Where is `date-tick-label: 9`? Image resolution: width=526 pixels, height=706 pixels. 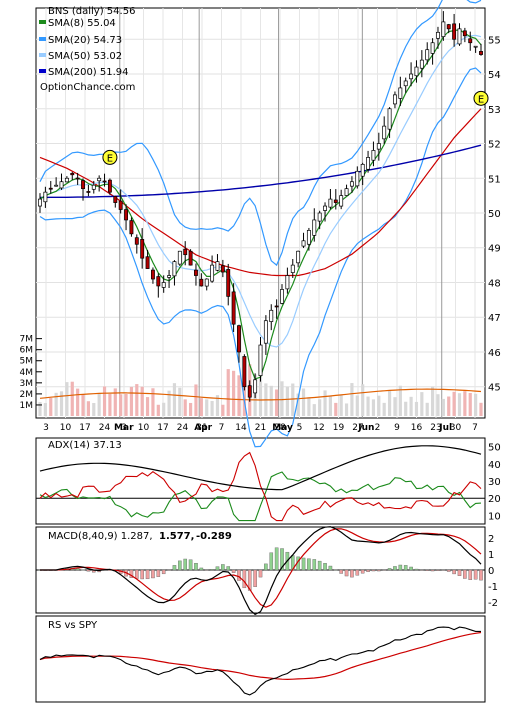
date-tick-label: 9 is located at coordinates (397, 428).